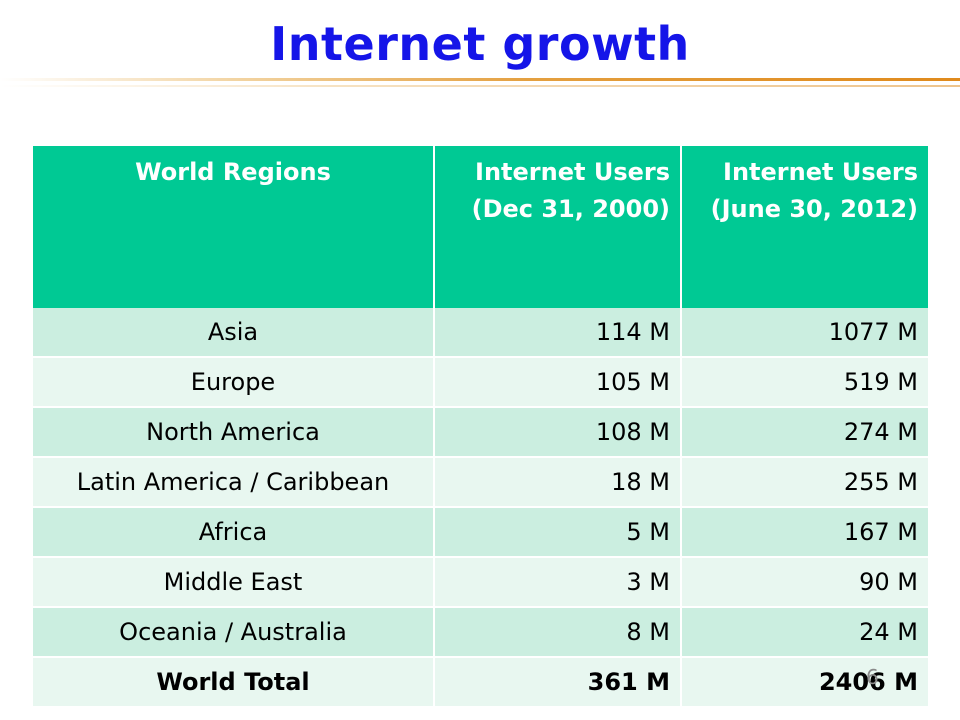 This screenshot has width=960, height=720. What do you see at coordinates (233, 681) in the screenshot?
I see `total-region-cell: World Total` at bounding box center [233, 681].